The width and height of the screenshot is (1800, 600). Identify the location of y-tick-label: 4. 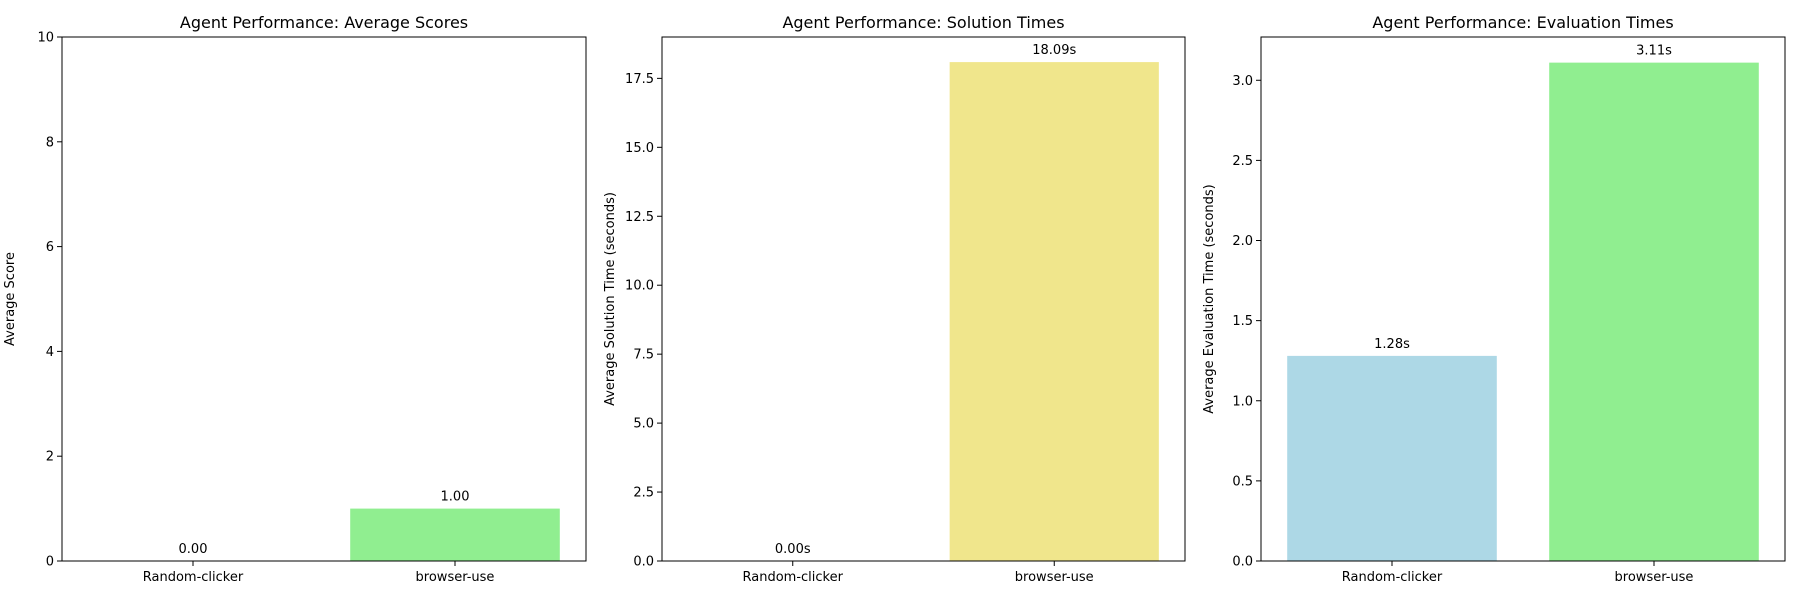
(50, 352).